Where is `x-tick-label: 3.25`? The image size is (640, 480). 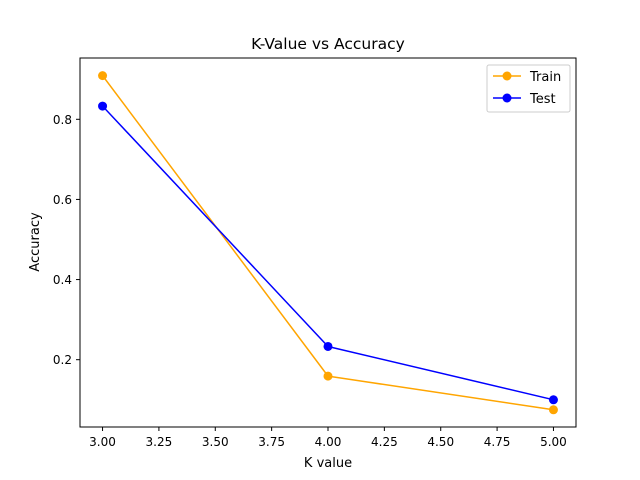 x-tick-label: 3.25 is located at coordinates (159, 442).